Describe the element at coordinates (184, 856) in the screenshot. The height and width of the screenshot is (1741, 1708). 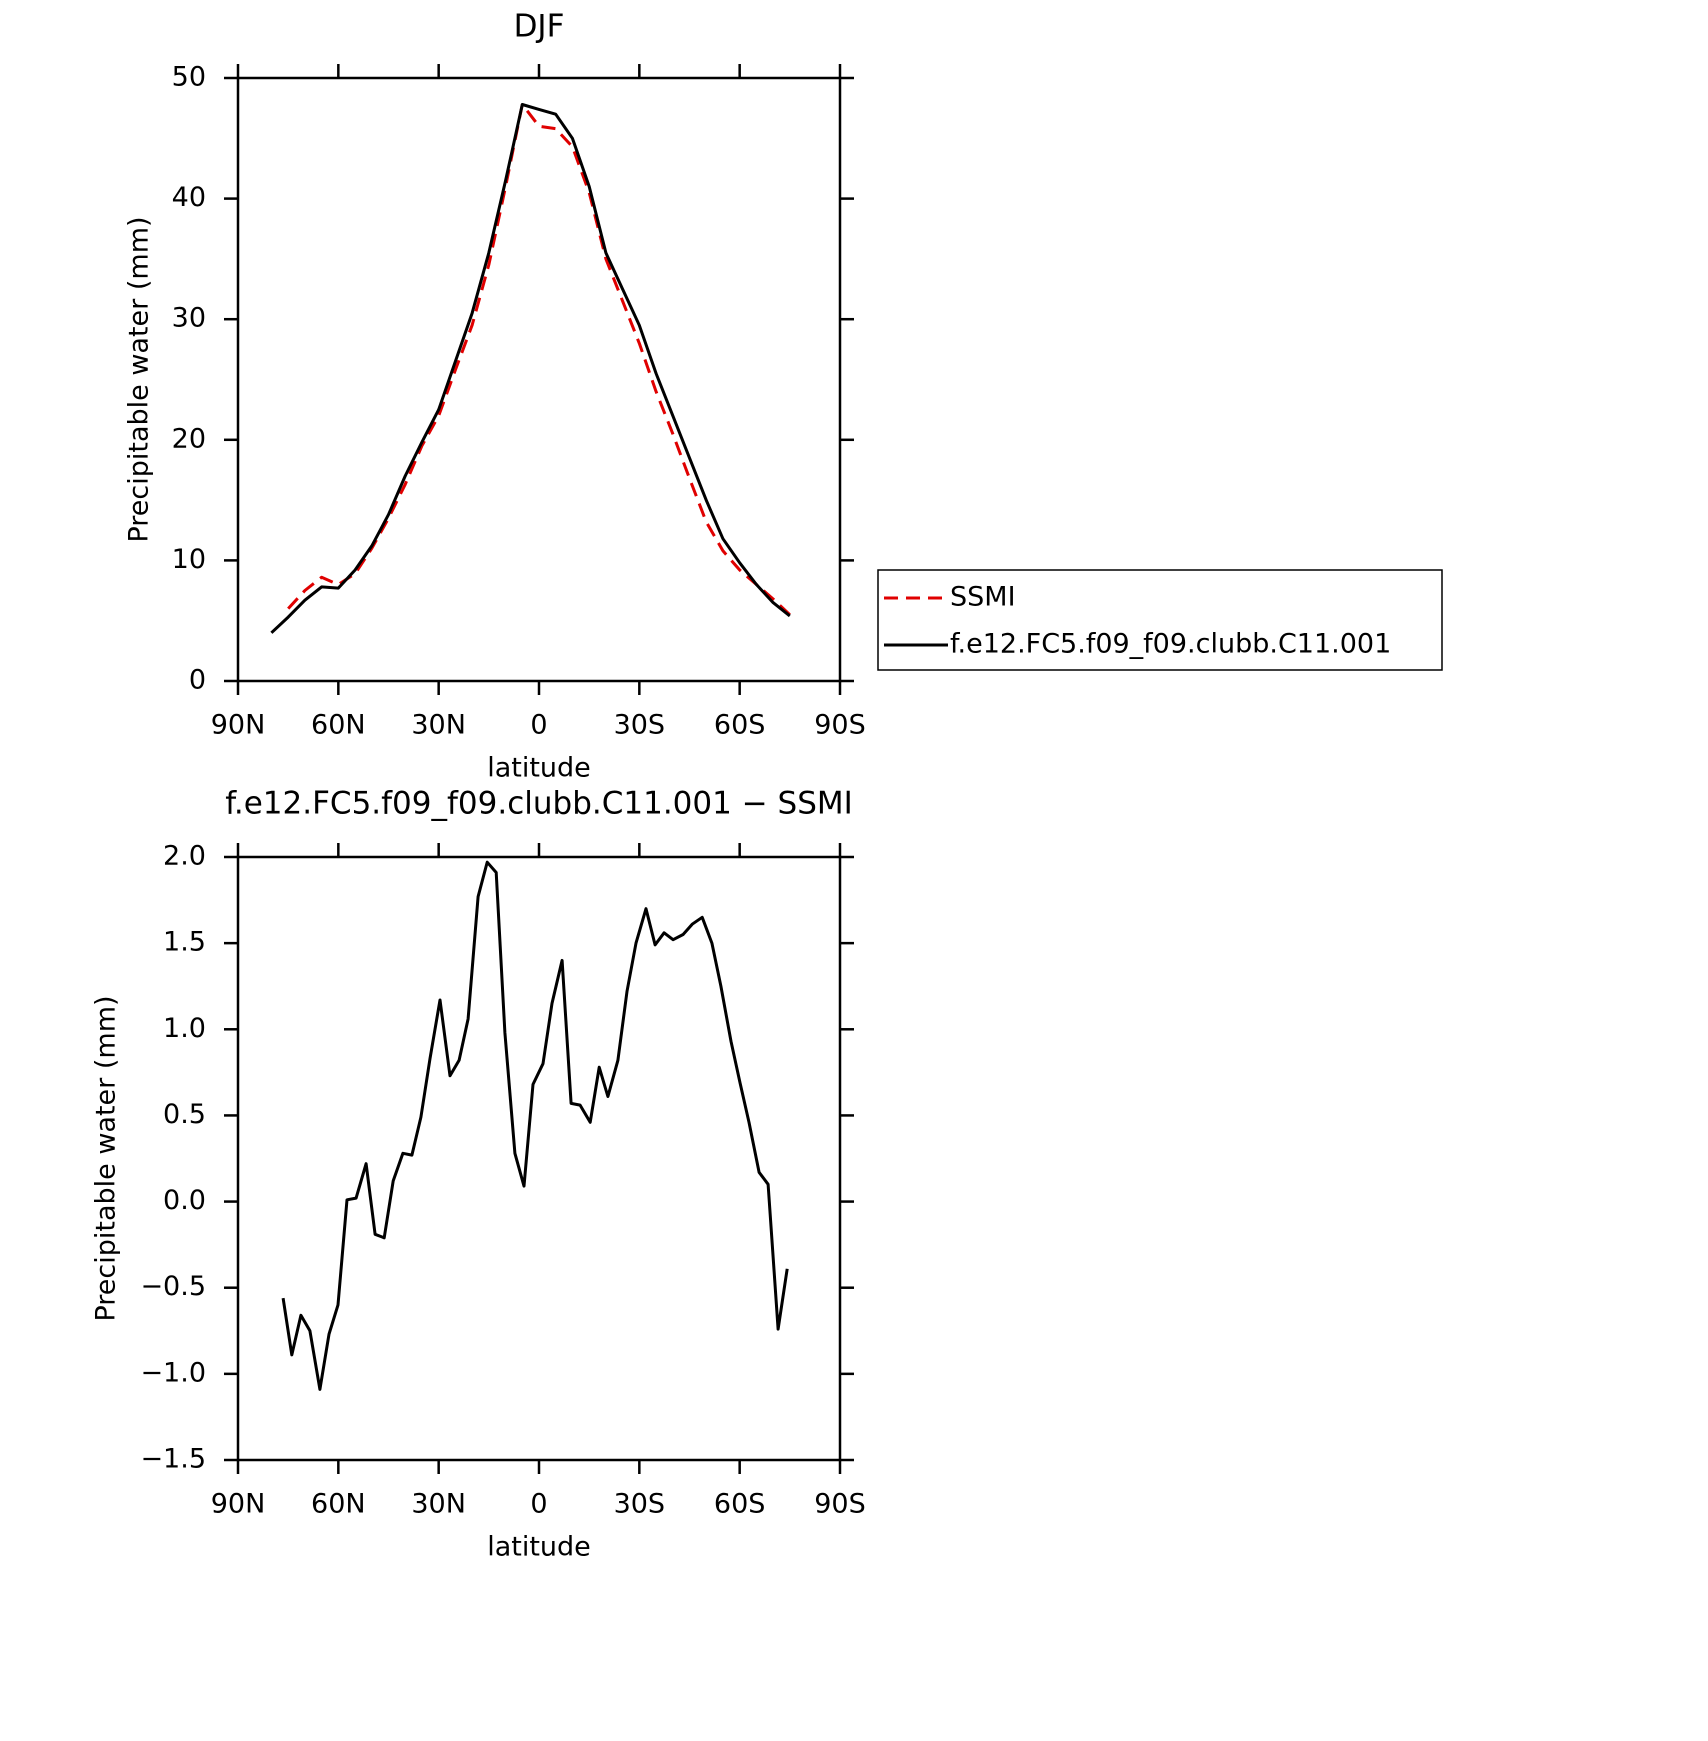
I see `y-tick-label: 2.0` at that location.